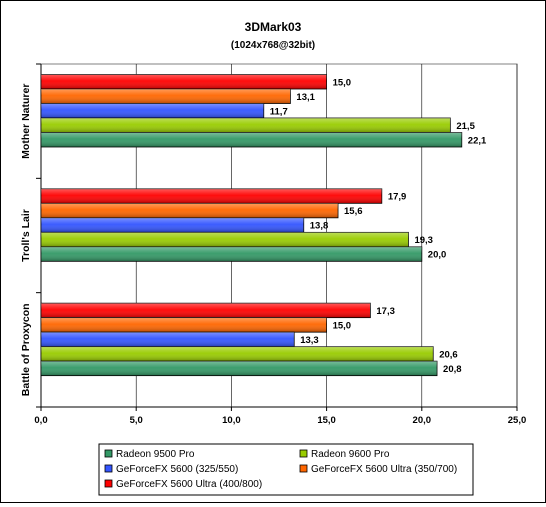 The width and height of the screenshot is (546, 507). Describe the element at coordinates (273, 27) in the screenshot. I see `chart-title: 3DMark03` at that location.